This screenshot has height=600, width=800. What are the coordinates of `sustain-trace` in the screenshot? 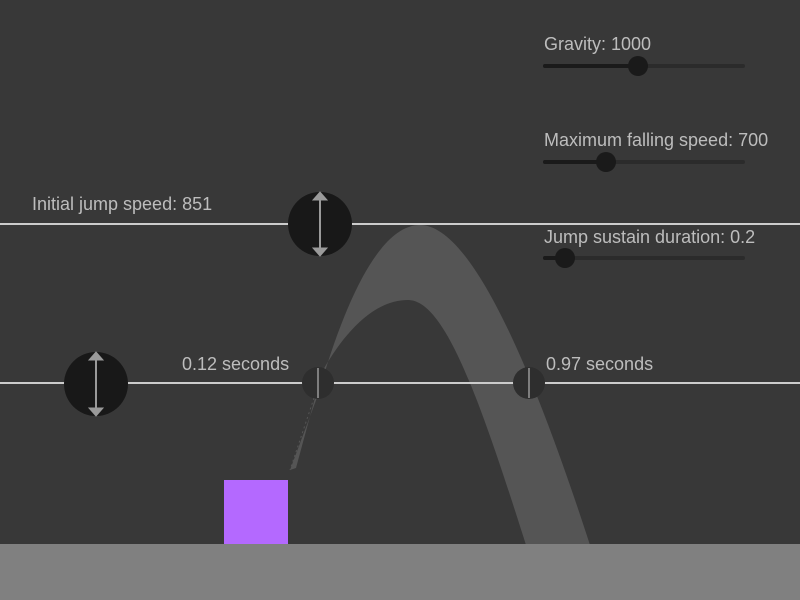 It's located at (302, 434).